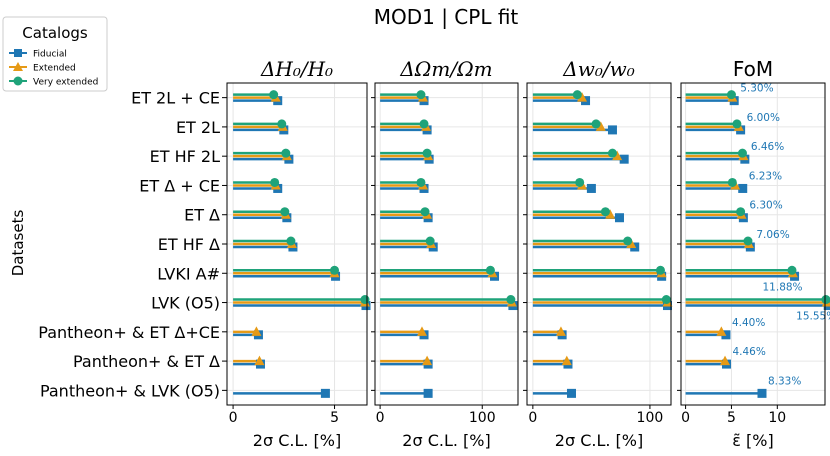  Describe the element at coordinates (18, 66) in the screenshot. I see `legend-marker-triangle` at that location.